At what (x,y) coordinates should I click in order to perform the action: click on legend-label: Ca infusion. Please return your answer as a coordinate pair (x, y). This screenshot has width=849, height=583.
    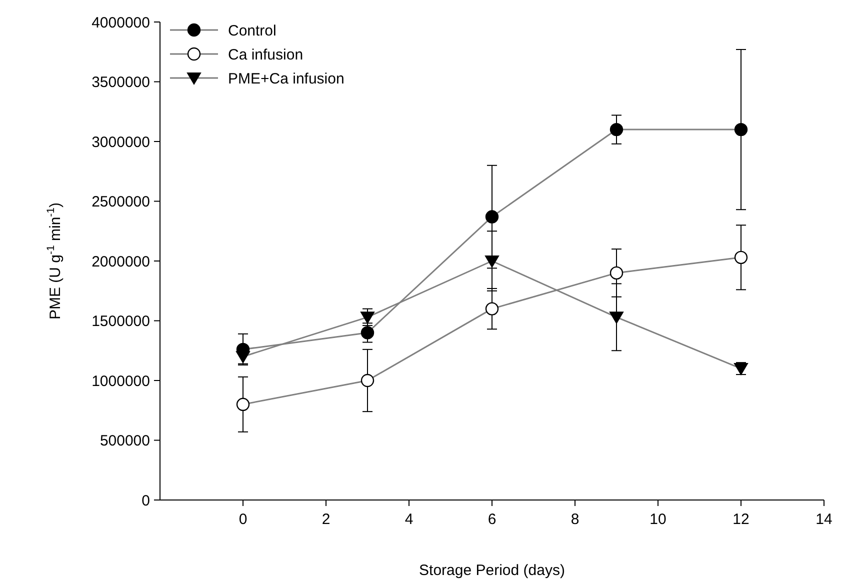
    Looking at the image, I should click on (266, 55).